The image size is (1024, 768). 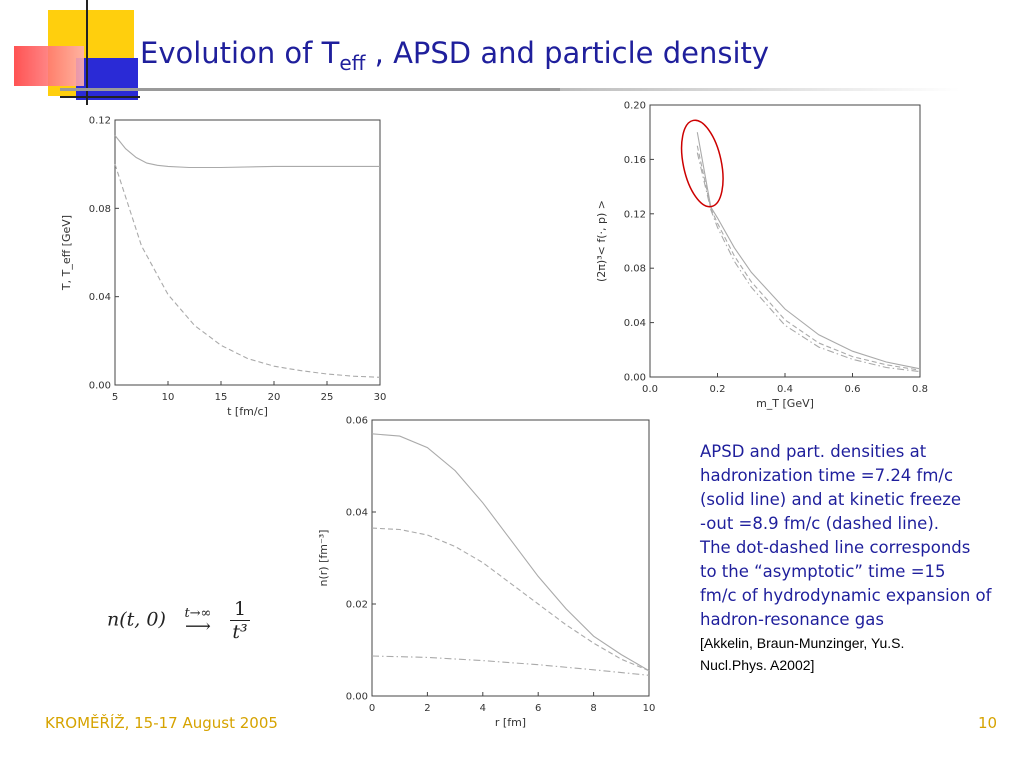 What do you see at coordinates (49, 66) in the screenshot?
I see `logo-red-block` at bounding box center [49, 66].